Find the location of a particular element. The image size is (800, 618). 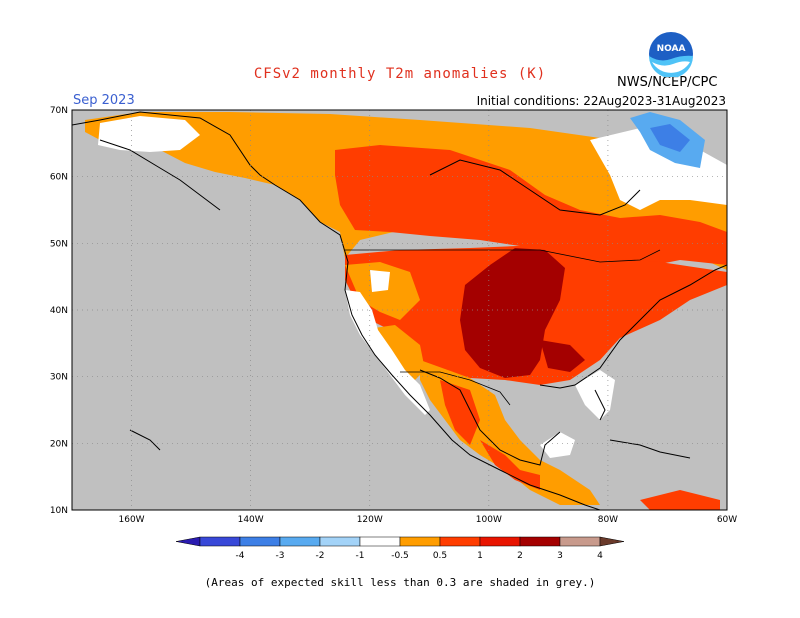

noaa-logo: NOAA is located at coordinates (671, 54).